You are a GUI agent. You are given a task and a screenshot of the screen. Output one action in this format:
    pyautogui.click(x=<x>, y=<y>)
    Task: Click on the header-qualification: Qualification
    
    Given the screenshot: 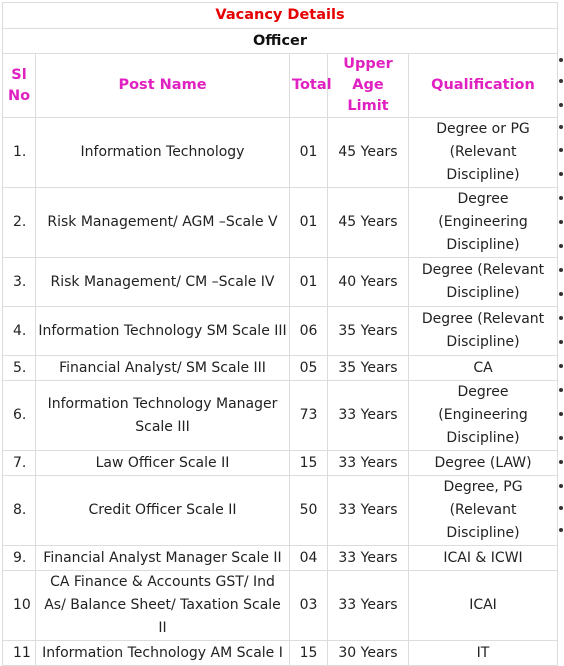 What is the action you would take?
    pyautogui.click(x=483, y=85)
    